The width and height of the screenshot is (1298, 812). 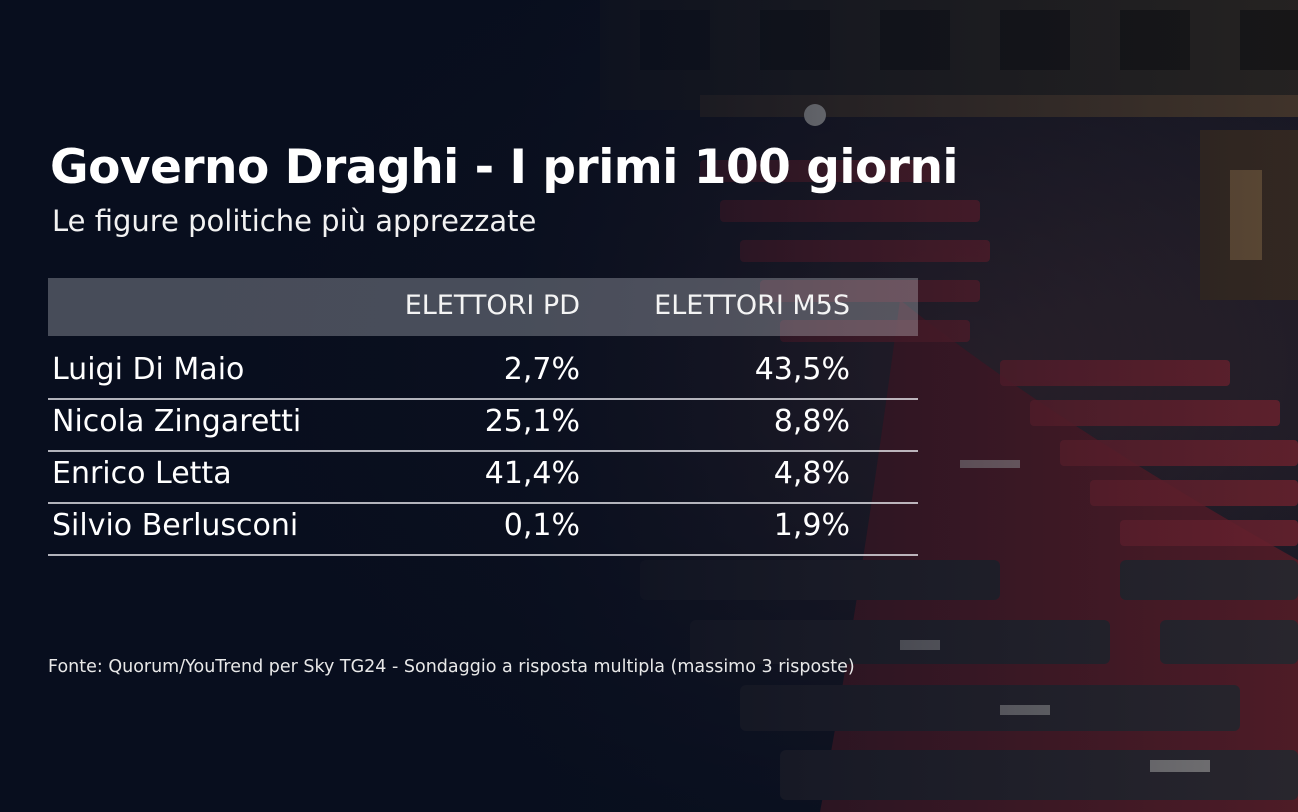 What do you see at coordinates (175, 525) in the screenshot?
I see `row-name: Silvio Berlusconi` at bounding box center [175, 525].